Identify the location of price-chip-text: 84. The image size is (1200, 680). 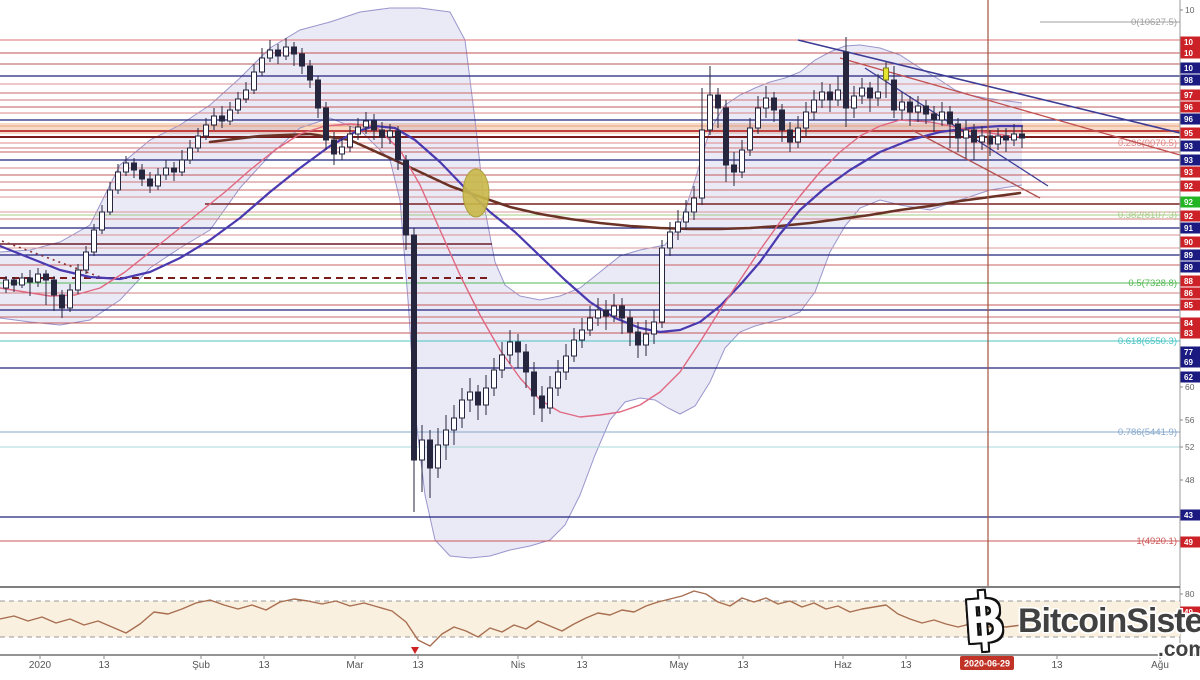
(1188, 323).